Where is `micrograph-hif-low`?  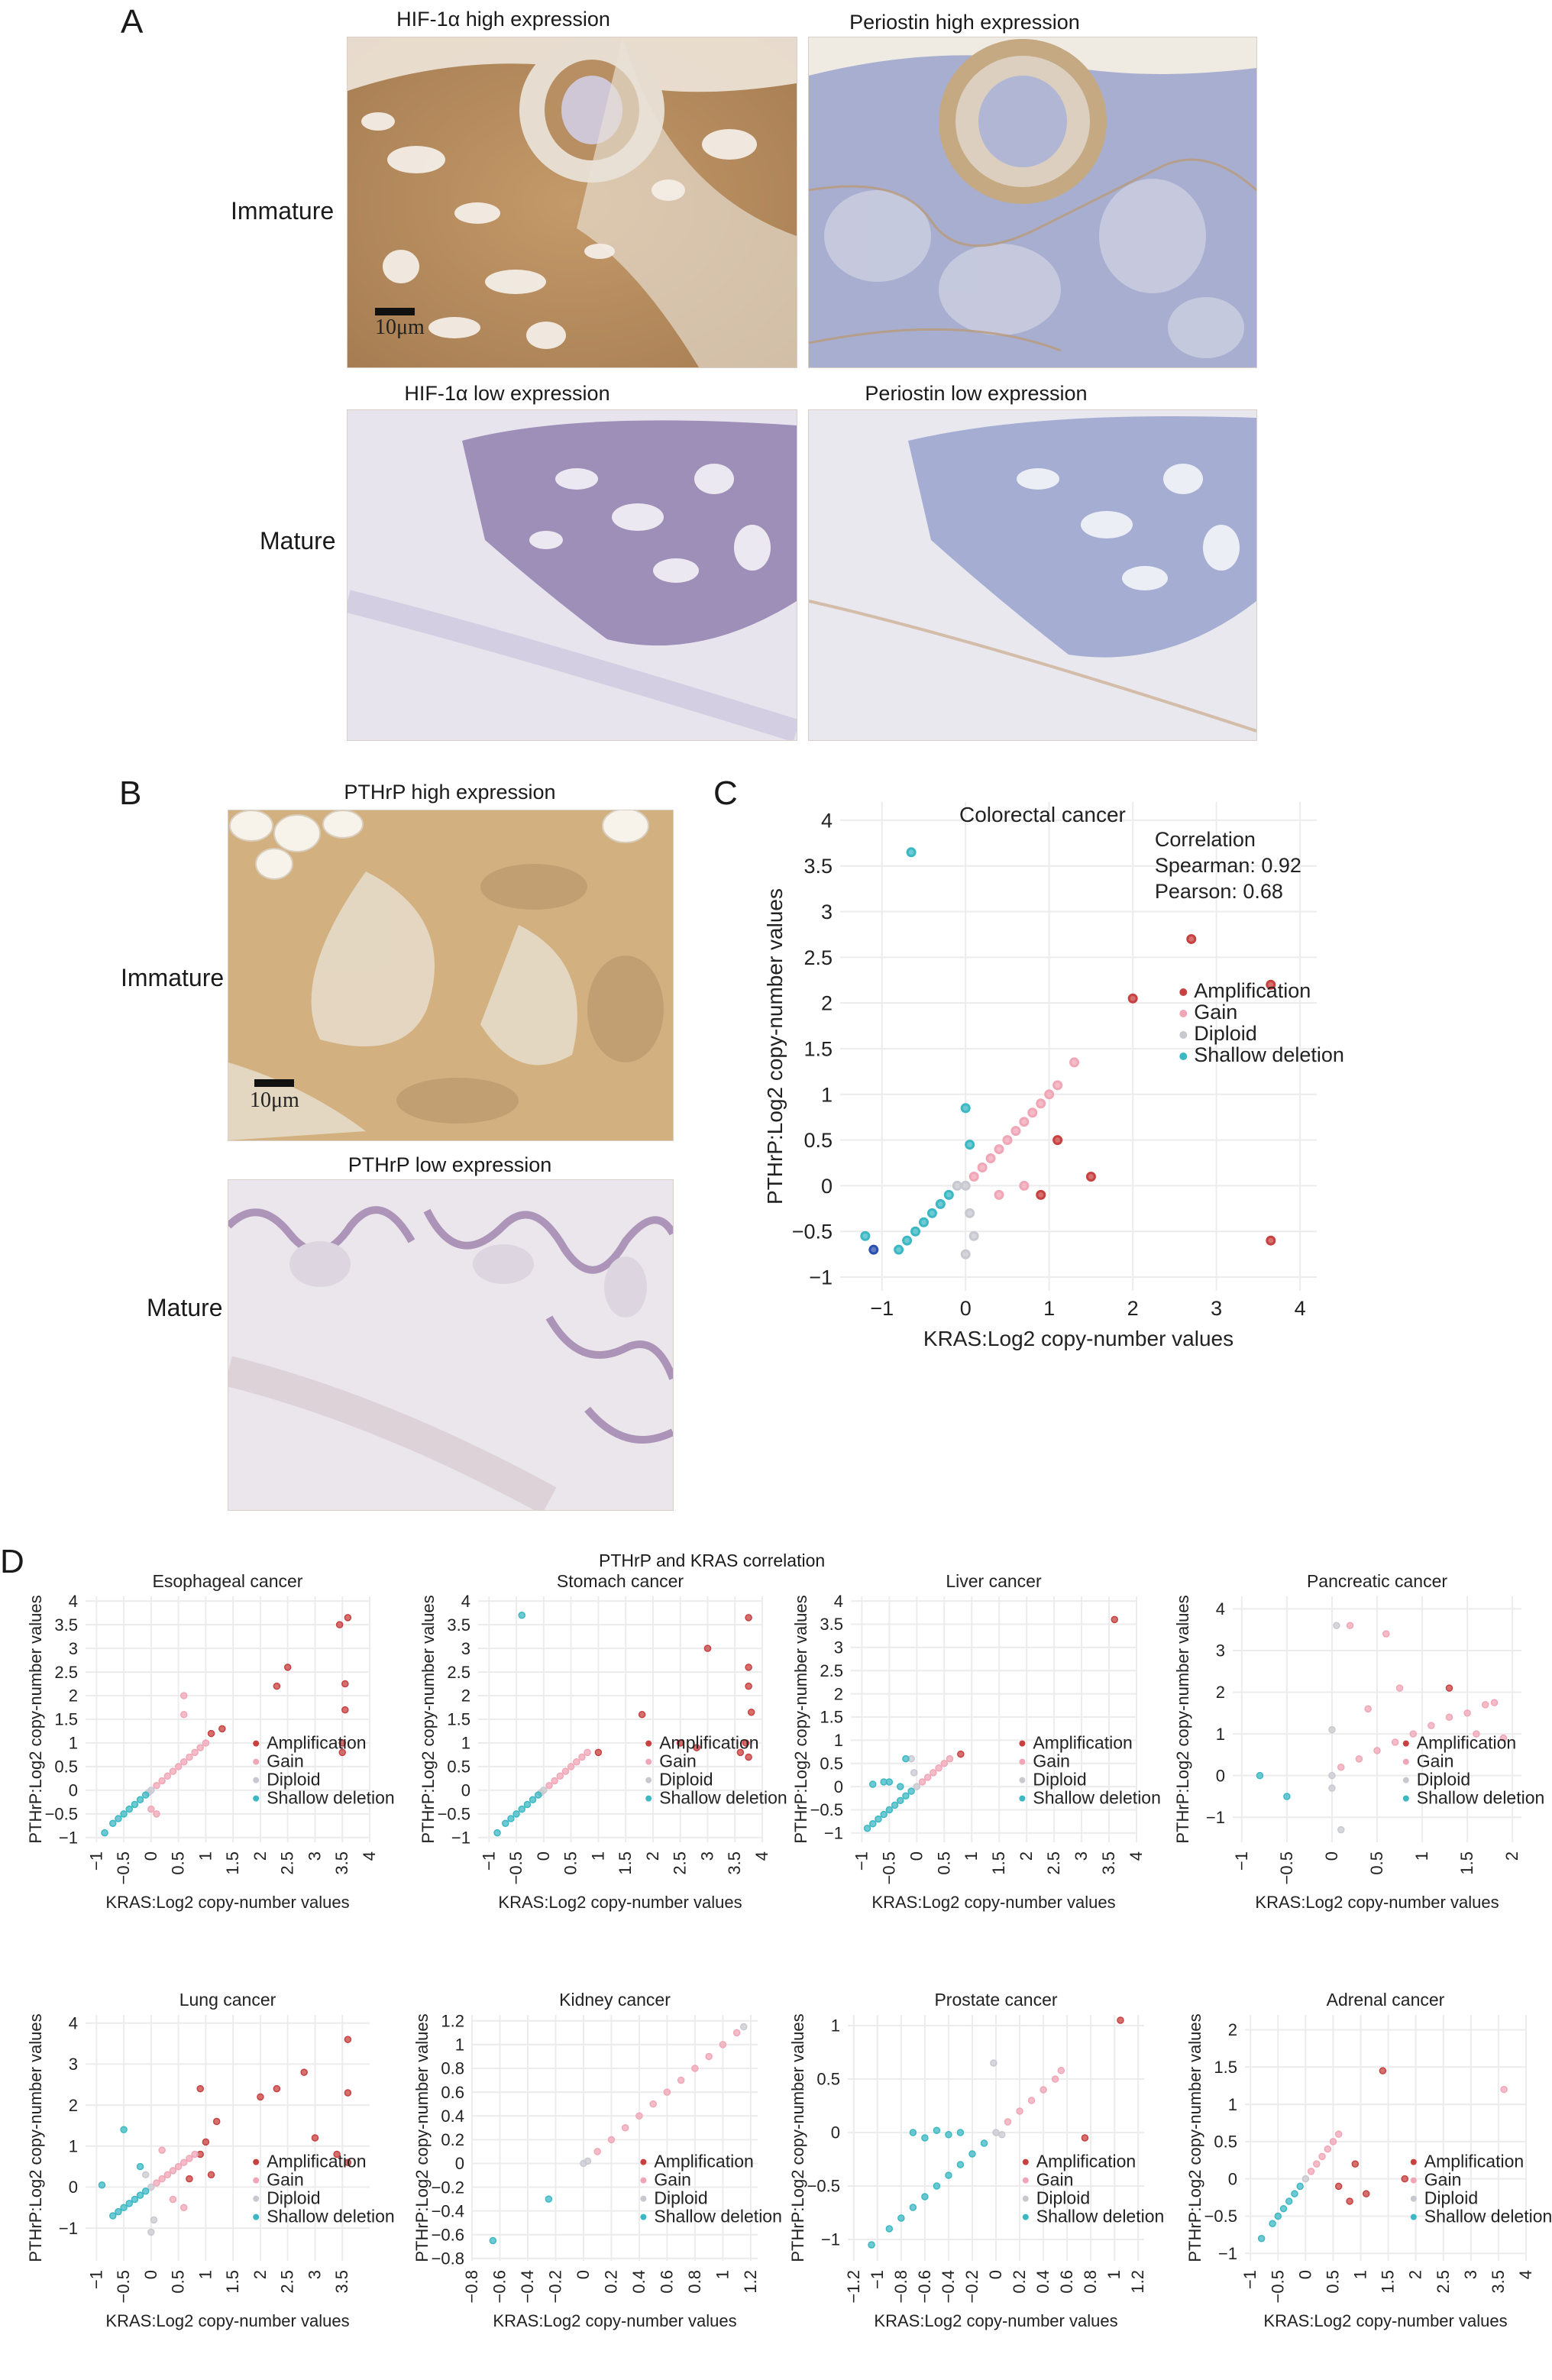 micrograph-hif-low is located at coordinates (572, 575).